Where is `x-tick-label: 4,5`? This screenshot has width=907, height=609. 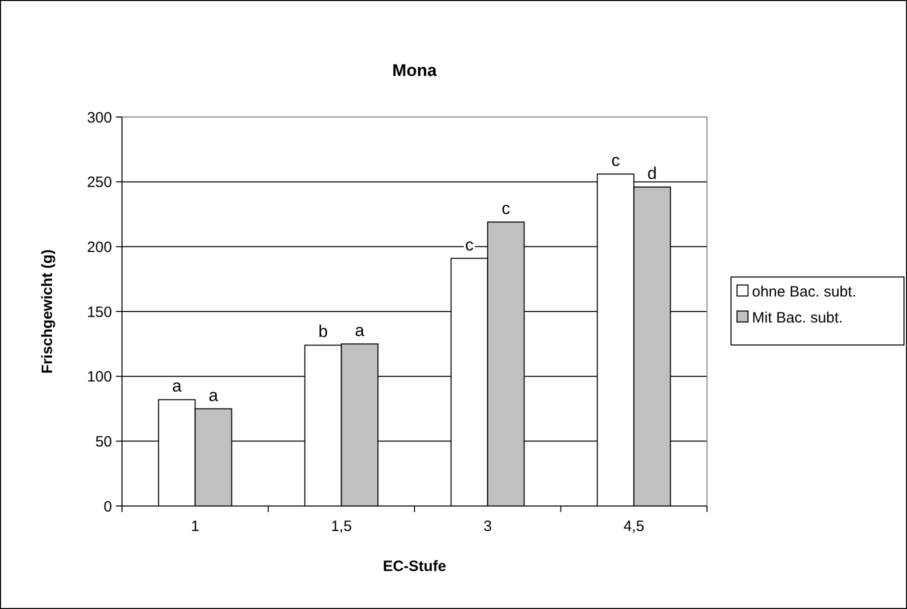 x-tick-label: 4,5 is located at coordinates (633, 526).